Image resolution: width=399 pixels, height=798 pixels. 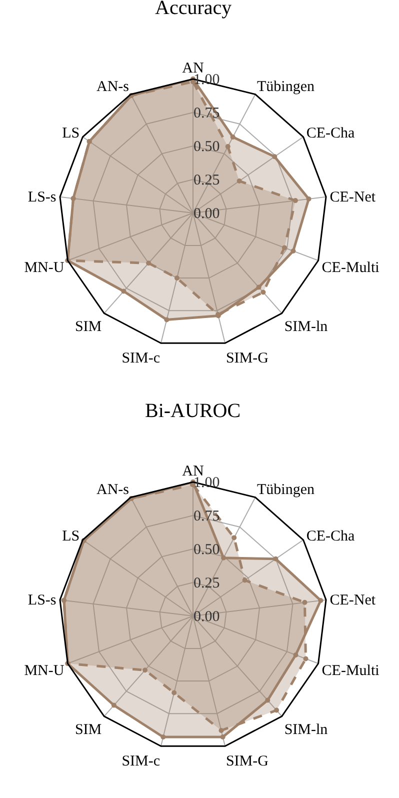 What do you see at coordinates (193, 9) in the screenshot?
I see `chart-title: Accuracy` at bounding box center [193, 9].